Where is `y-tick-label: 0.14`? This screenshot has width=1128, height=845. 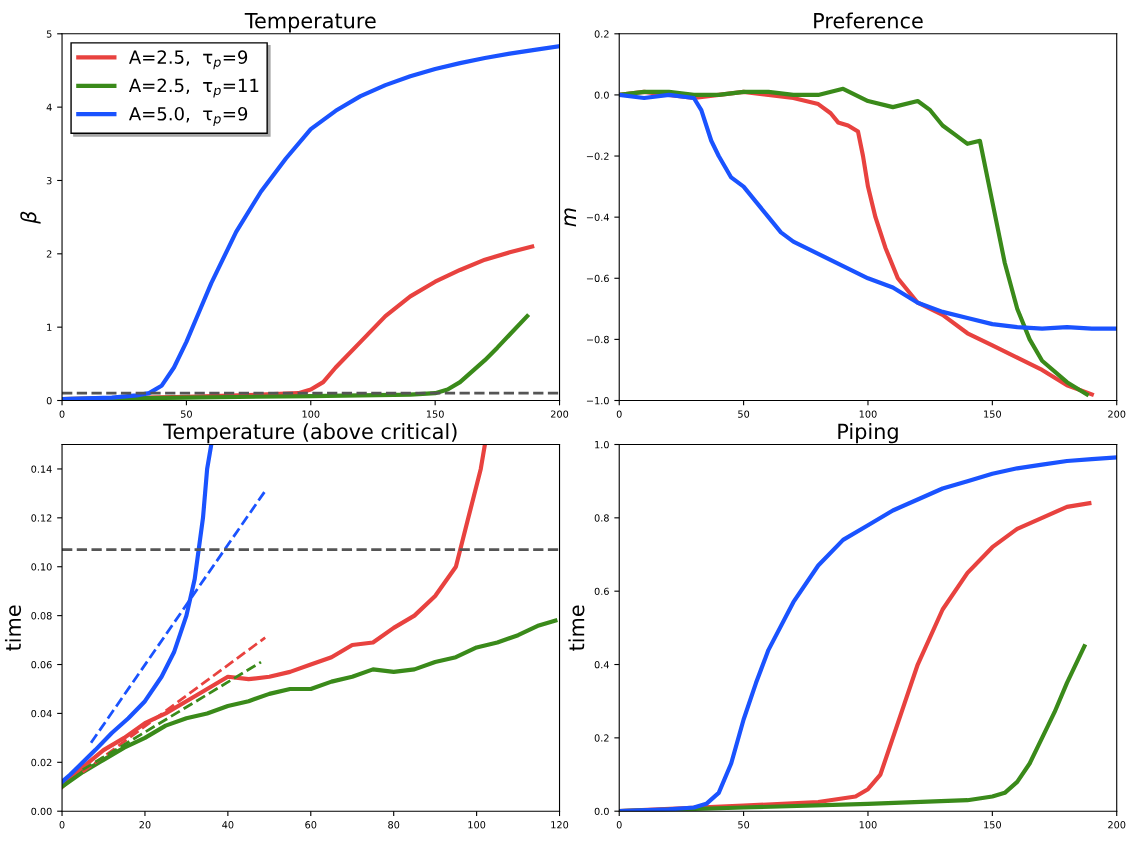
y-tick-label: 0.14 is located at coordinates (41, 469).